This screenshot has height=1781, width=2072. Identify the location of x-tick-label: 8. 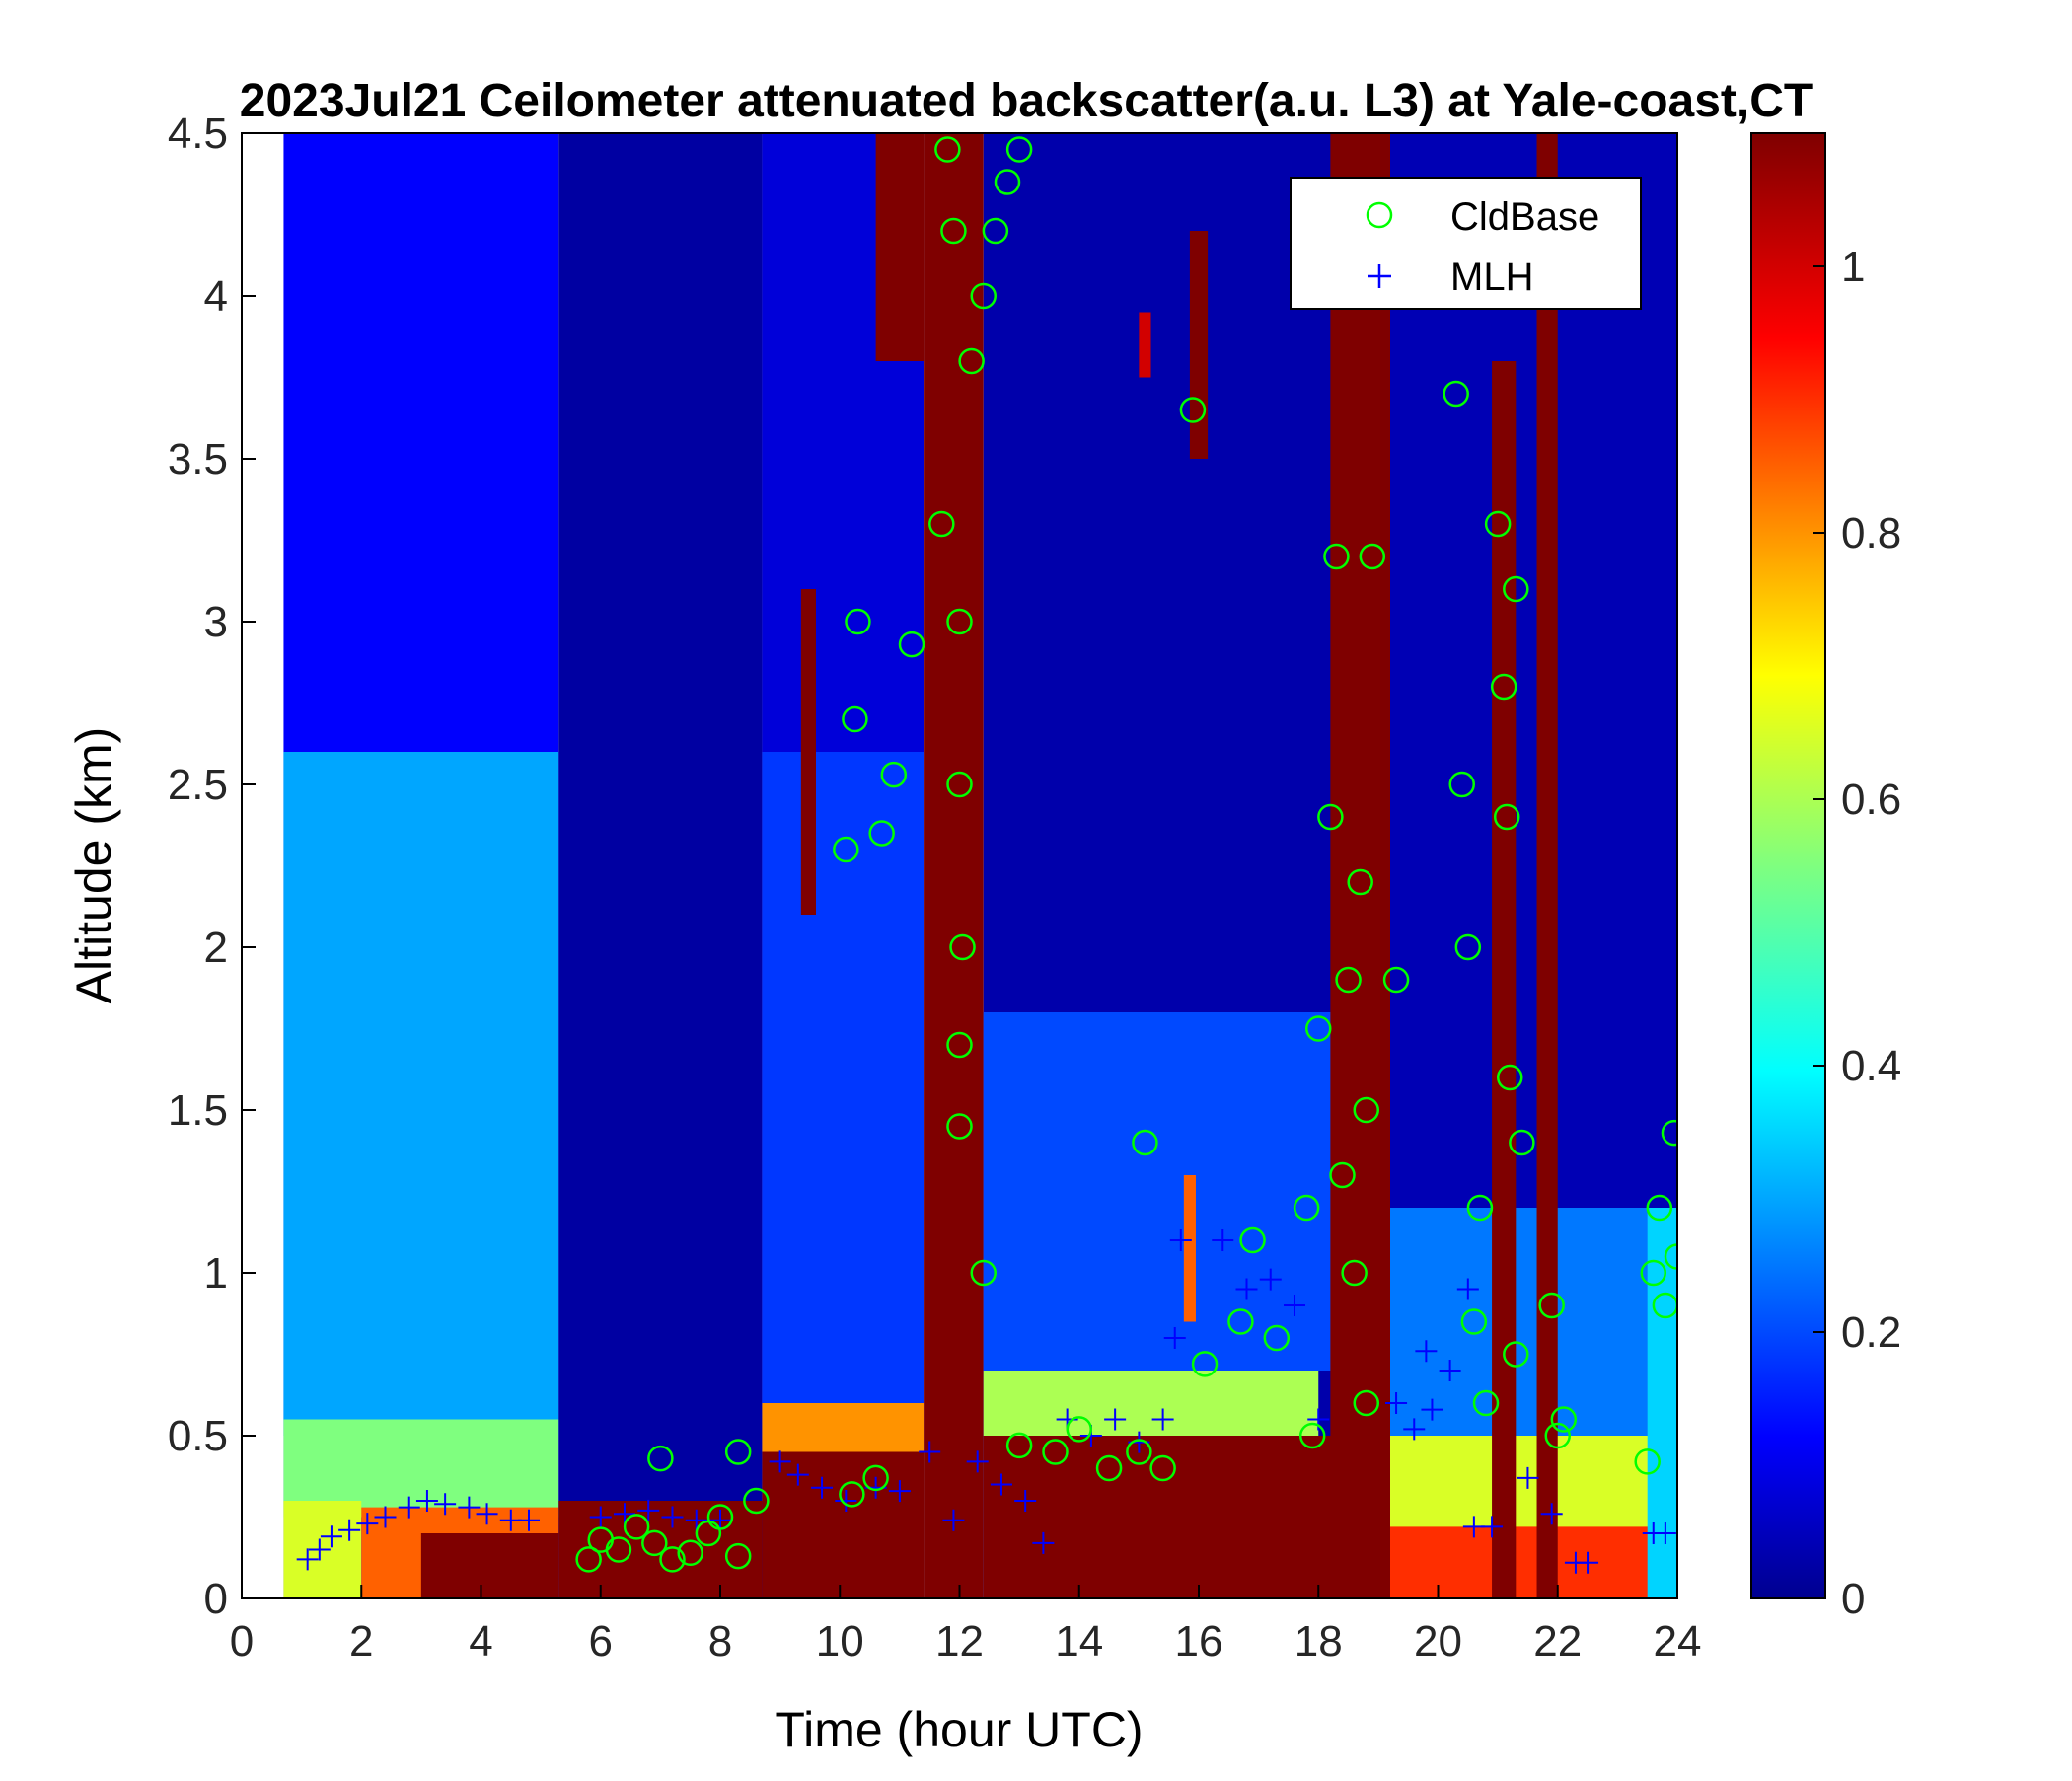
(720, 1641).